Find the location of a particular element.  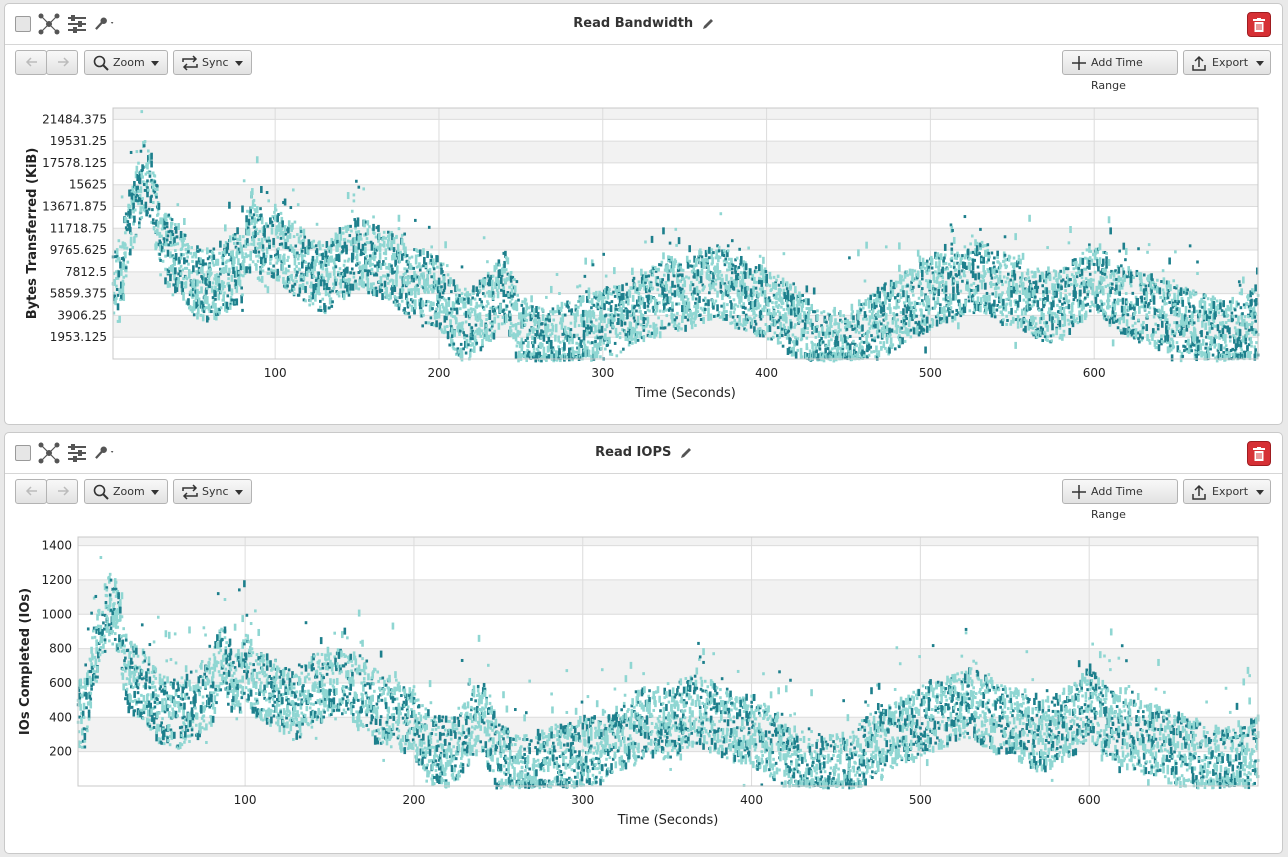

forward-button is located at coordinates (62, 62).